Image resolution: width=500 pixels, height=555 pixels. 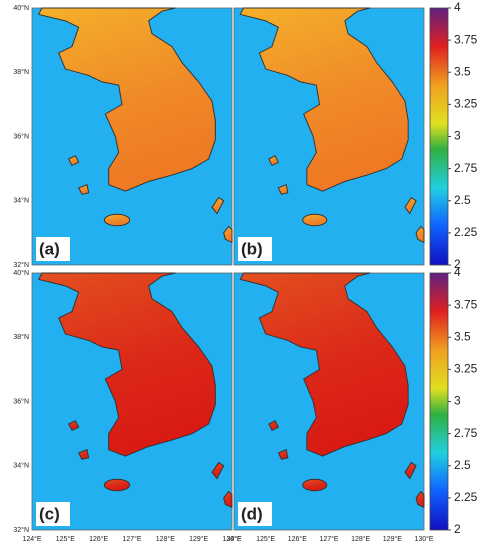 What do you see at coordinates (49, 513) in the screenshot?
I see `panel-label: (c)` at bounding box center [49, 513].